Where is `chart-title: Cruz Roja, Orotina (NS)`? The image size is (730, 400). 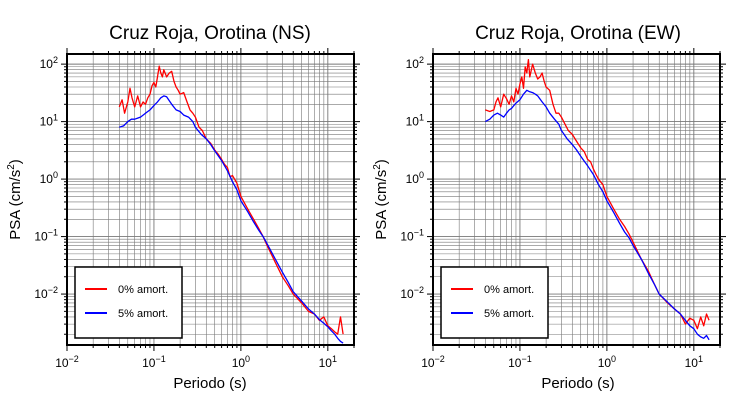
chart-title: Cruz Roja, Orotina (NS) is located at coordinates (210, 33).